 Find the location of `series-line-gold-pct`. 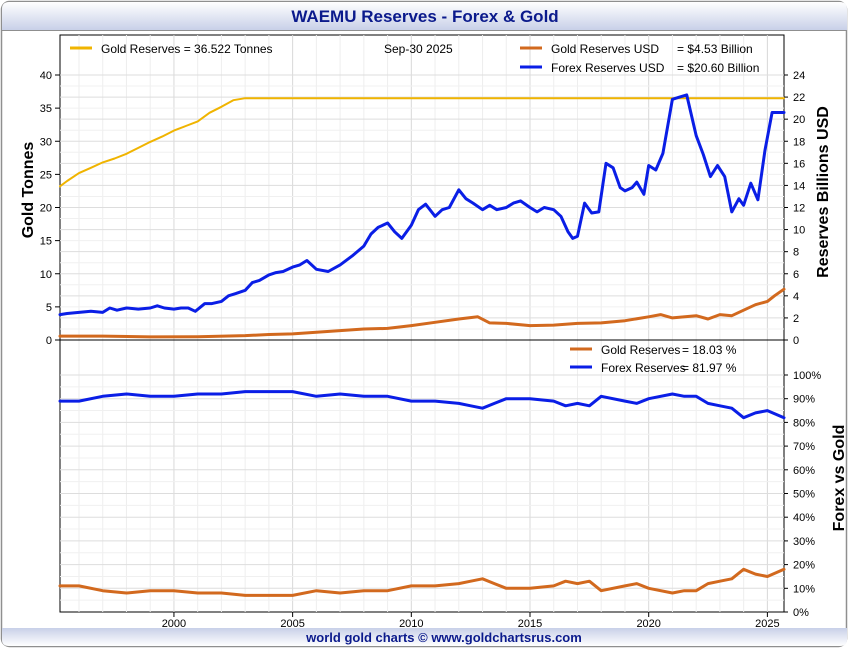

series-line-gold-pct is located at coordinates (422, 582).